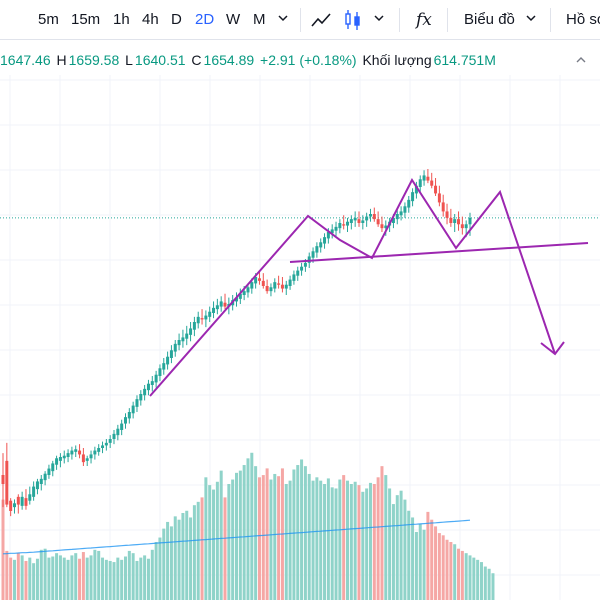  Describe the element at coordinates (353, 20) in the screenshot. I see `candlestick-icon` at that location.